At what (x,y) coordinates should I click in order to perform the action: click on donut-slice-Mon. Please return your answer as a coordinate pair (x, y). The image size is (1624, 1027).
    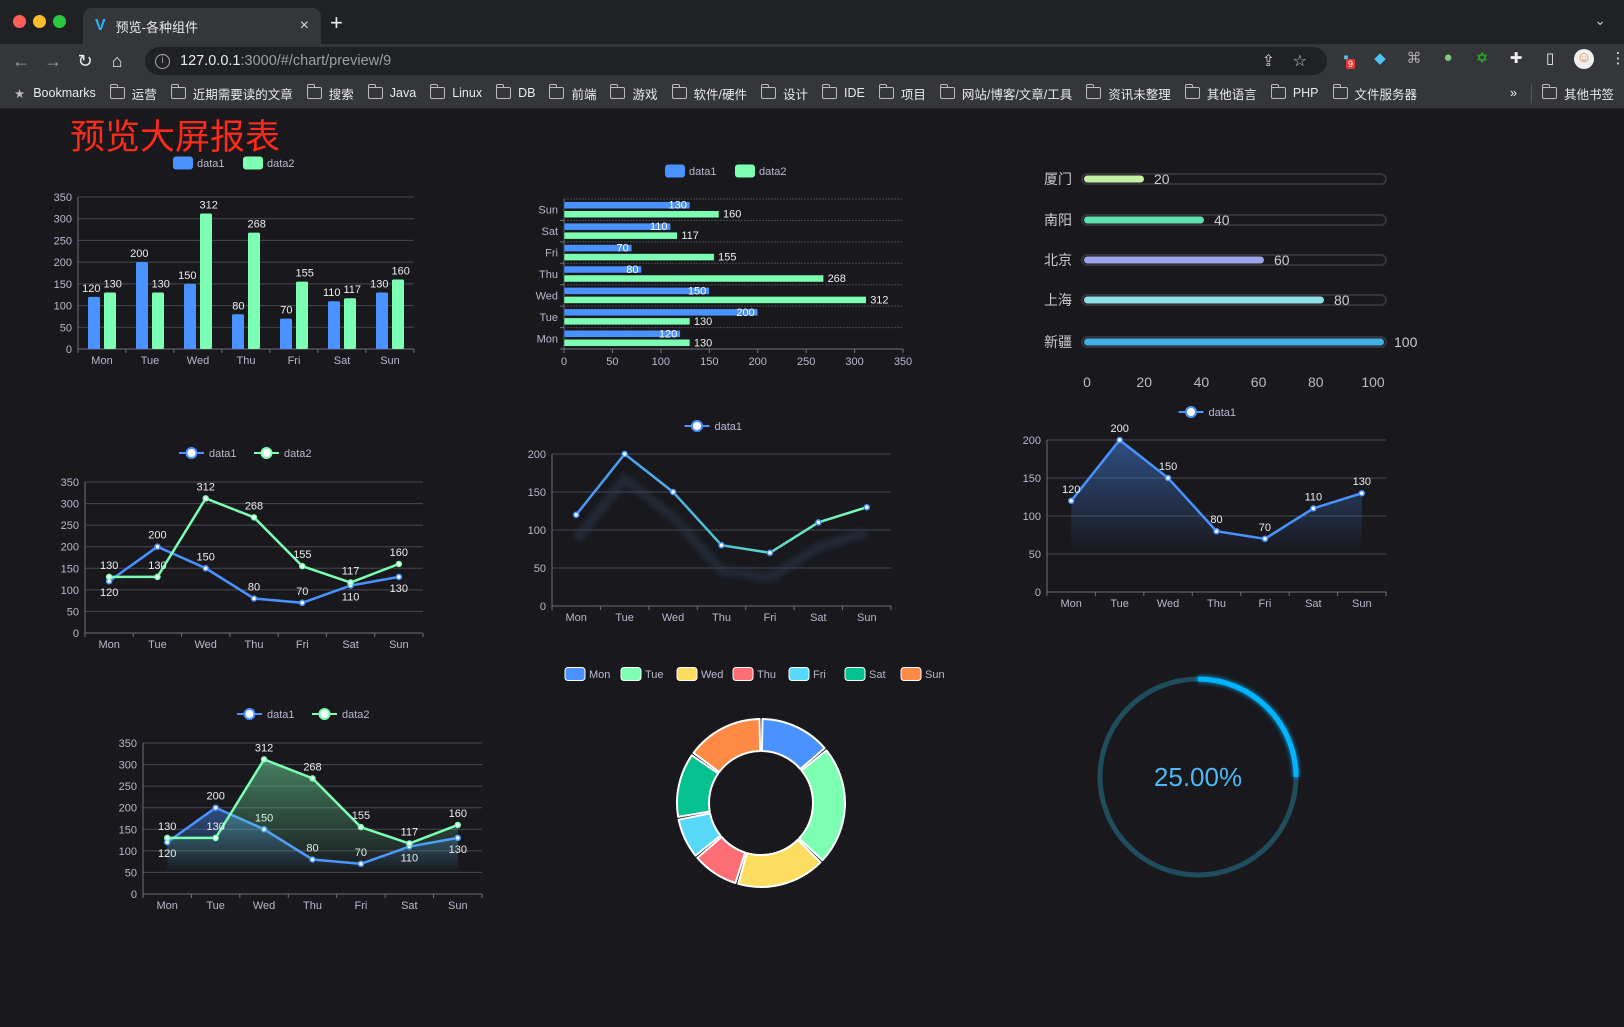
    Looking at the image, I should click on (793, 744).